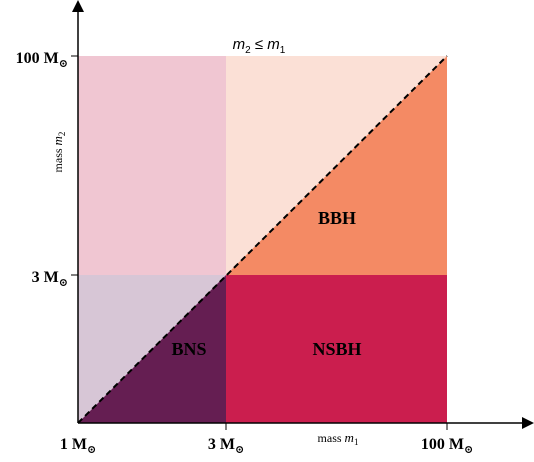 The height and width of the screenshot is (462, 534). Describe the element at coordinates (337, 218) in the screenshot. I see `label-bbh: BBH` at that location.